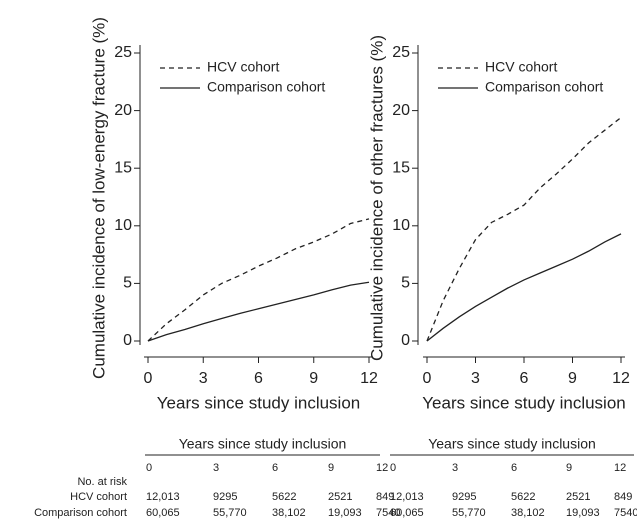 This screenshot has width=637, height=523. What do you see at coordinates (102, 482) in the screenshot?
I see `risk-row-label: No. at risk` at bounding box center [102, 482].